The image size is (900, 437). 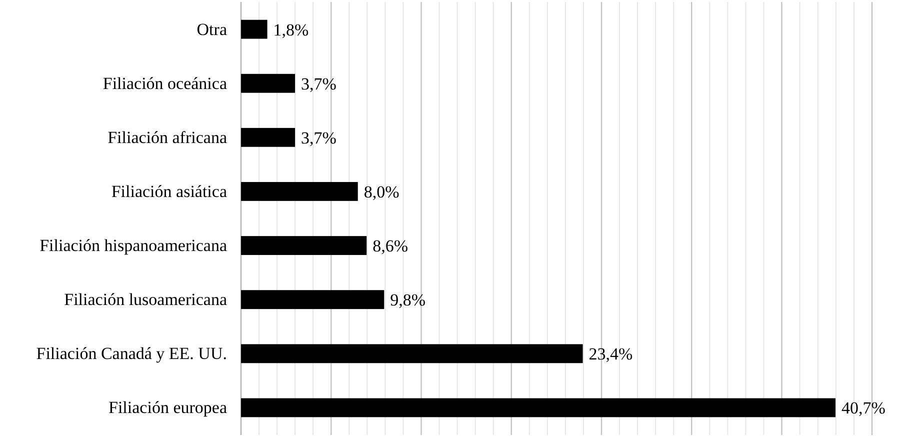 What do you see at coordinates (408, 300) in the screenshot?
I see `data-label: 9,8%` at bounding box center [408, 300].